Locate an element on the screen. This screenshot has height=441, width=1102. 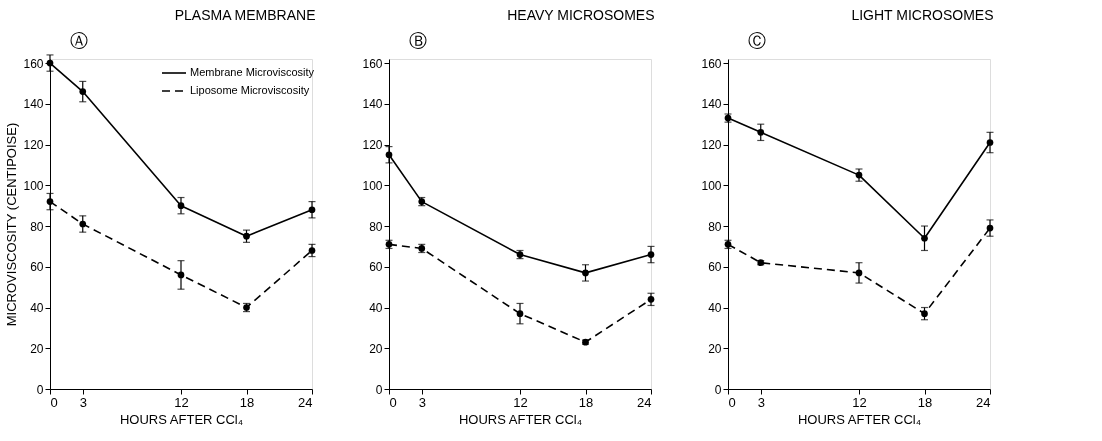
text: Ⓒ is located at coordinates (757, 40).